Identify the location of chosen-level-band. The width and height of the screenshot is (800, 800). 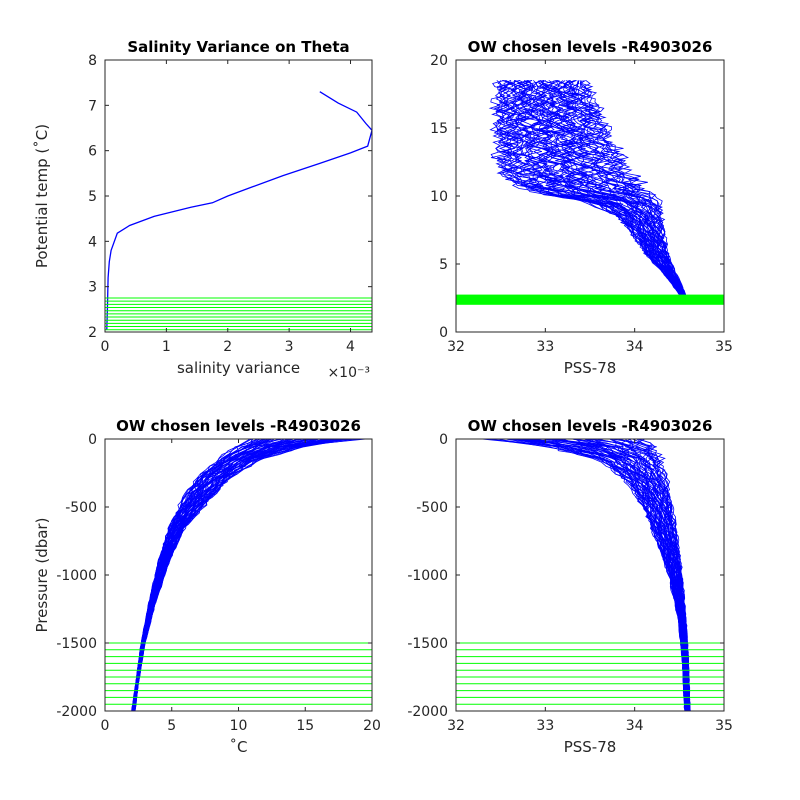
(590, 299).